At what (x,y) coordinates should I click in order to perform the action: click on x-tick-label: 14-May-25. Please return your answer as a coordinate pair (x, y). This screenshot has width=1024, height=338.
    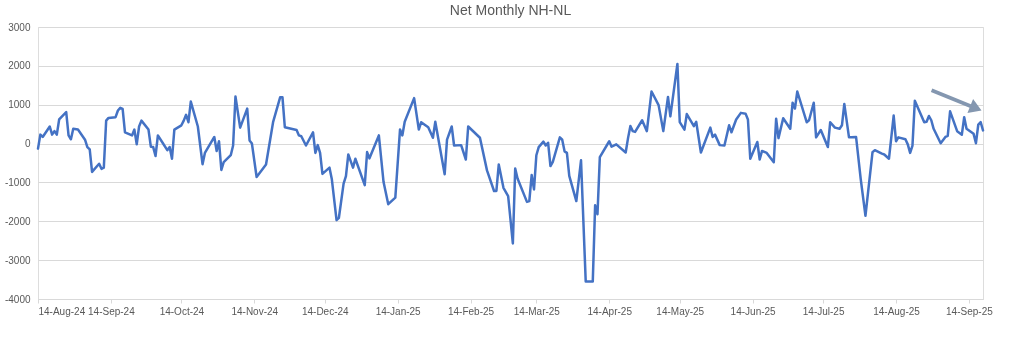
    Looking at the image, I should click on (680, 311).